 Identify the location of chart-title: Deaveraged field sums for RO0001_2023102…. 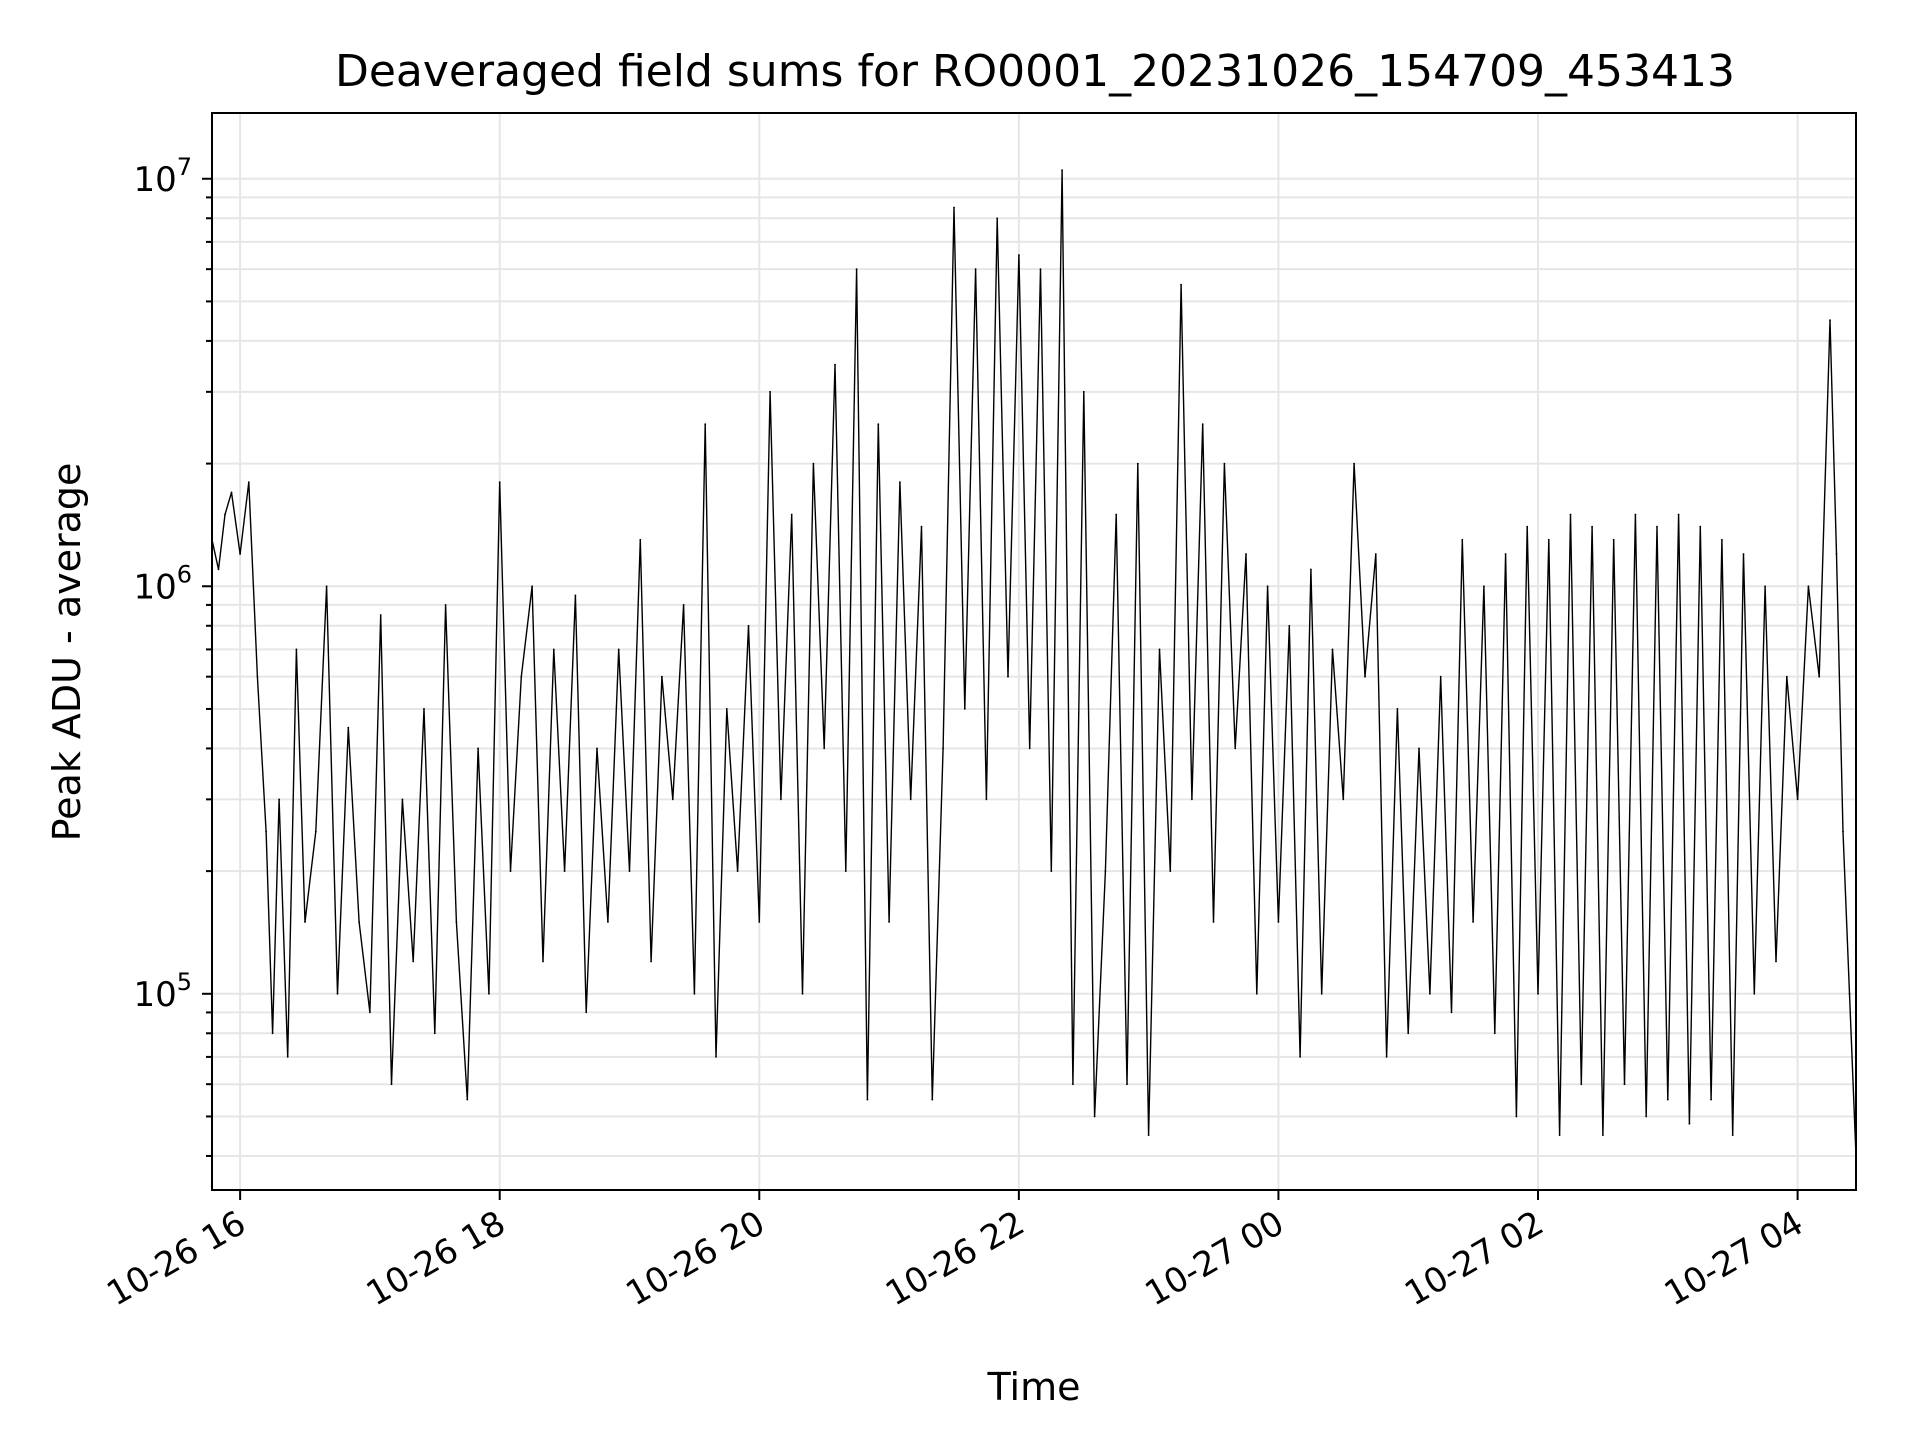
(1035, 71).